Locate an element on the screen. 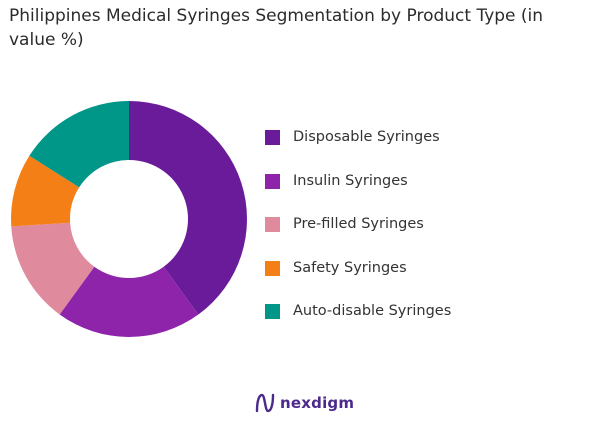 Image resolution: width=602 pixels, height=426 pixels. slice-disposable-syringes is located at coordinates (188, 208).